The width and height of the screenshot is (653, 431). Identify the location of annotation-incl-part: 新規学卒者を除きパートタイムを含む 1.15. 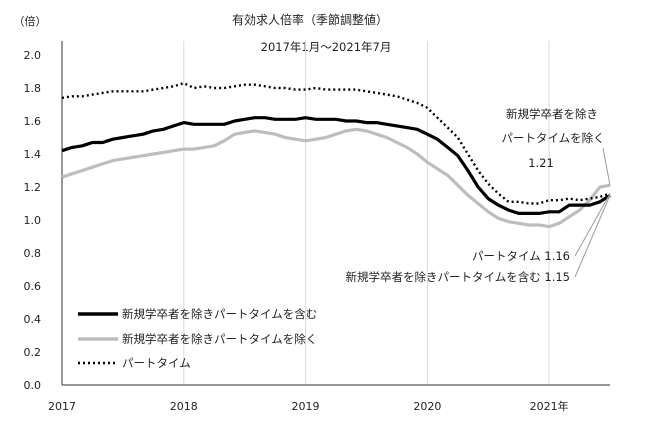
(457, 277).